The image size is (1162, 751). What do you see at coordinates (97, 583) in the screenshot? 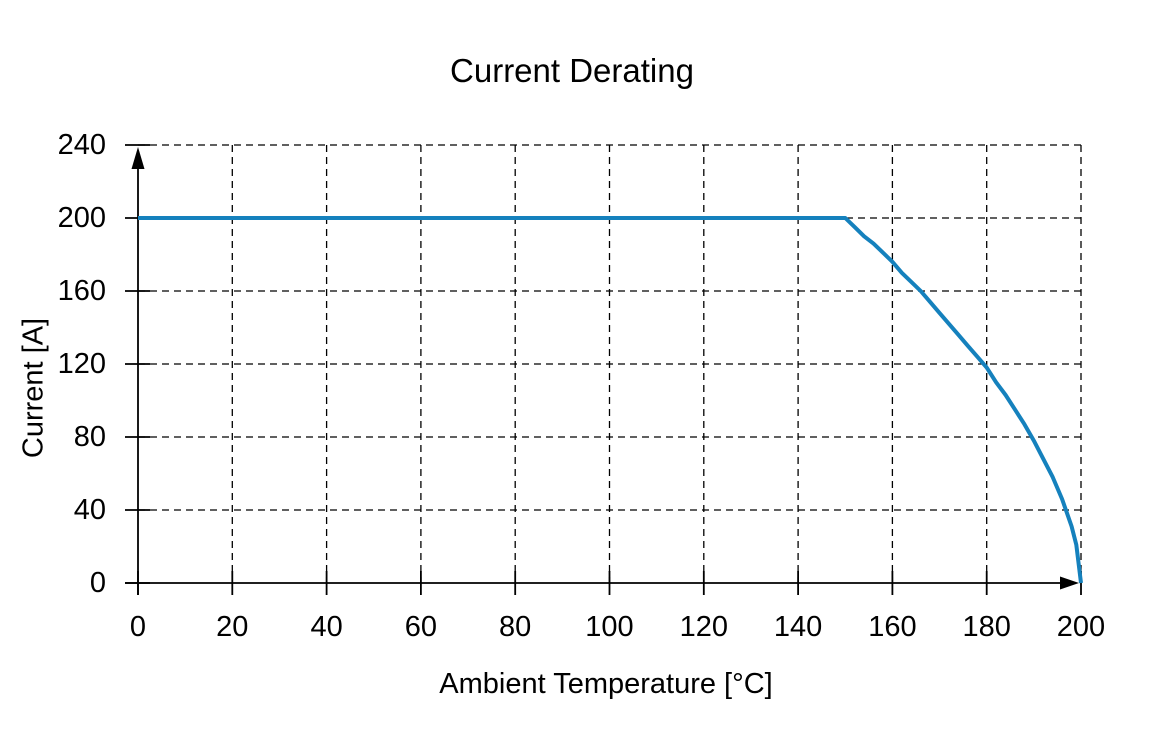
I see `y-tick-label-0: 0` at bounding box center [97, 583].